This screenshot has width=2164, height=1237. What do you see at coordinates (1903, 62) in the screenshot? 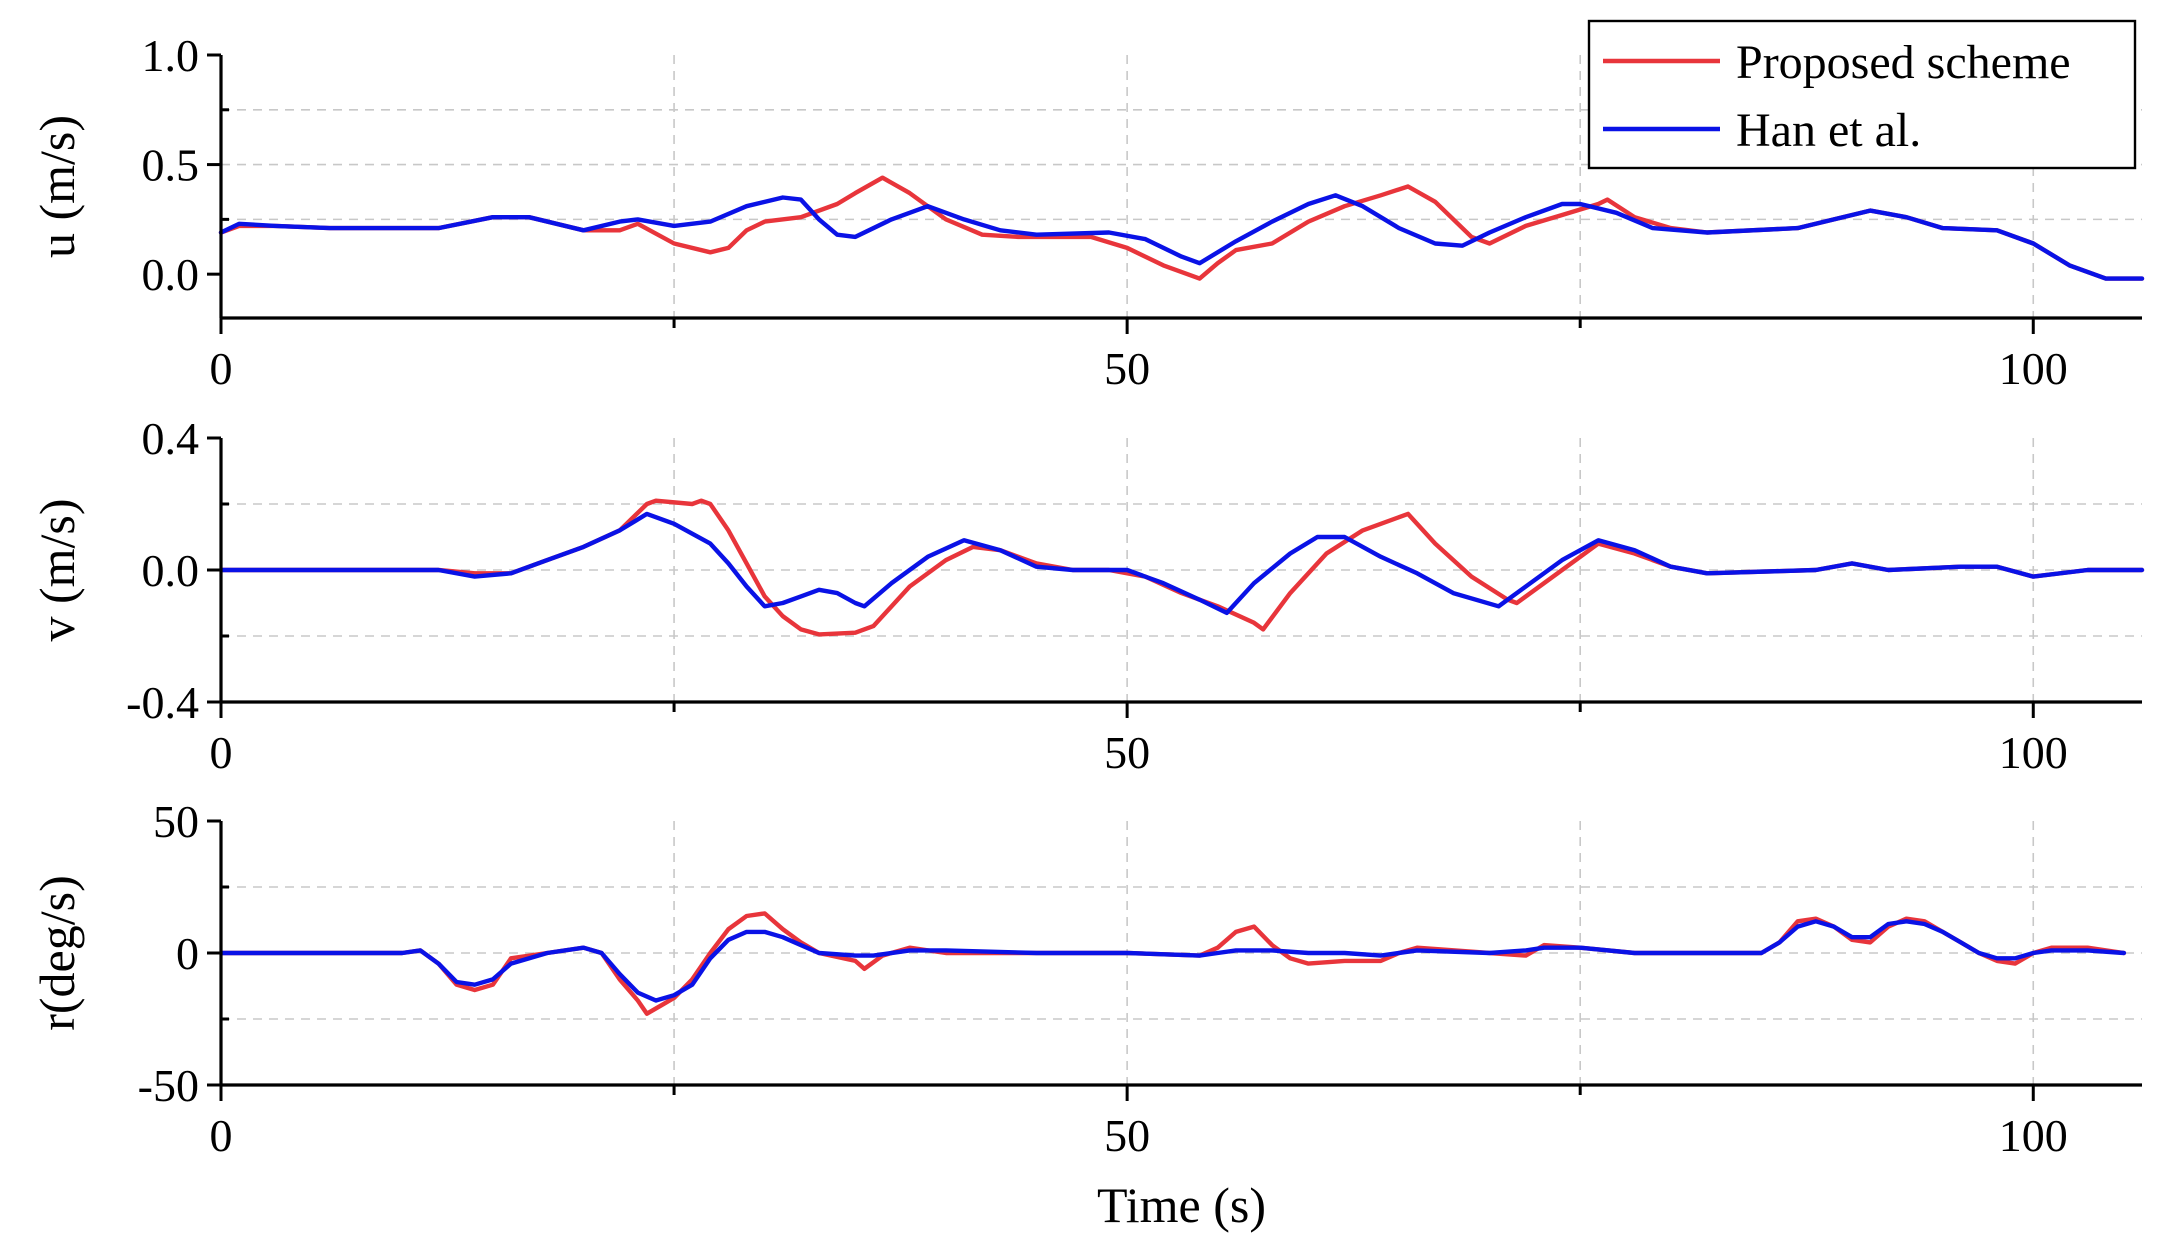
I see `legend-label: Proposed scheme` at bounding box center [1903, 62].